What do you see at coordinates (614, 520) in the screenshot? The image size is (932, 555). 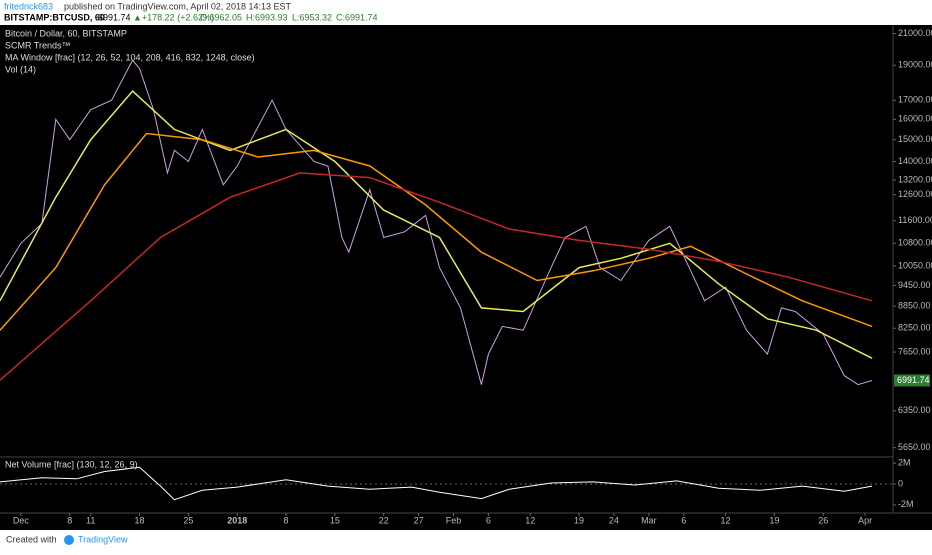 I see `time-axis-label: 24` at bounding box center [614, 520].